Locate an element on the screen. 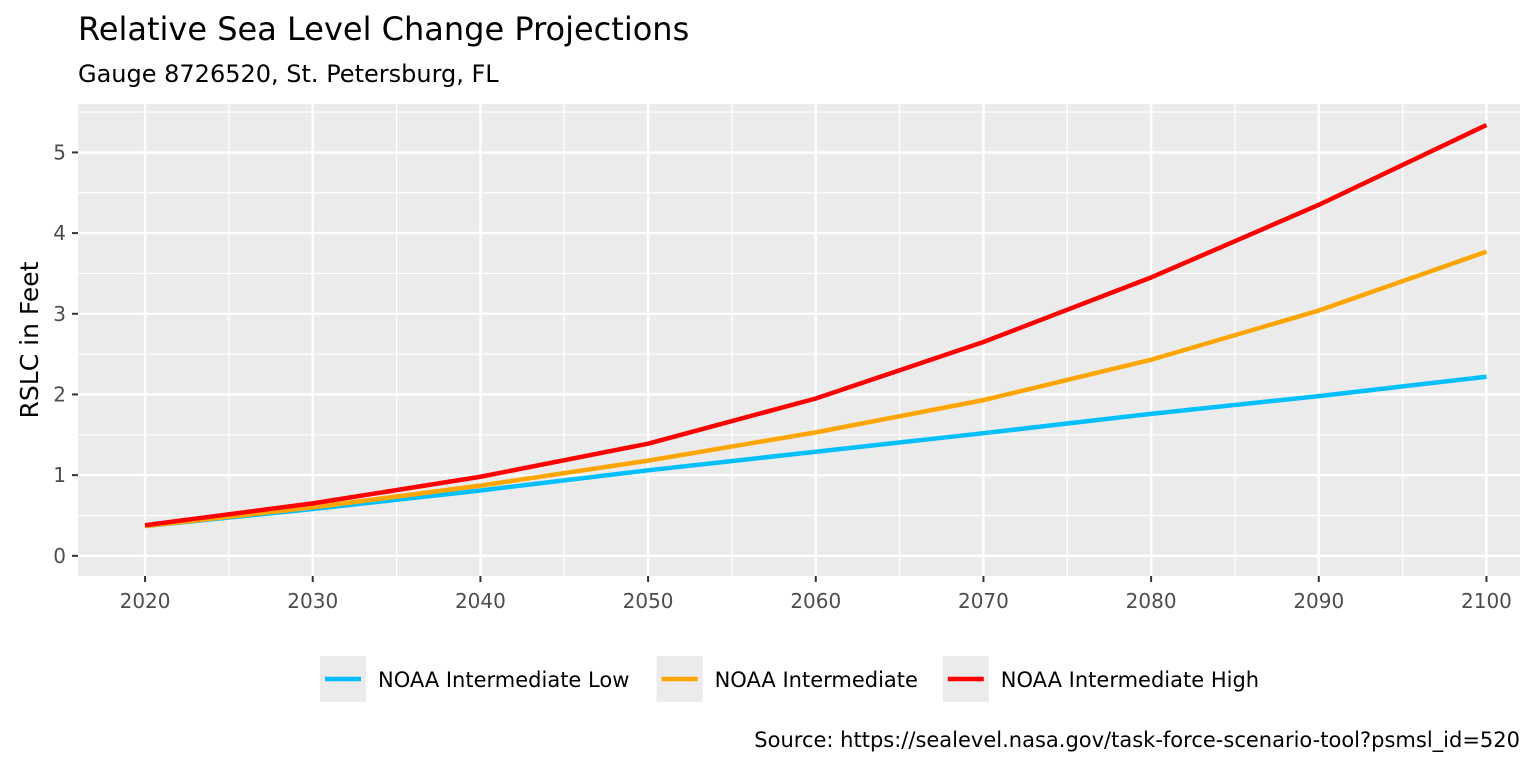  y-tick-label: 3 is located at coordinates (59, 314).